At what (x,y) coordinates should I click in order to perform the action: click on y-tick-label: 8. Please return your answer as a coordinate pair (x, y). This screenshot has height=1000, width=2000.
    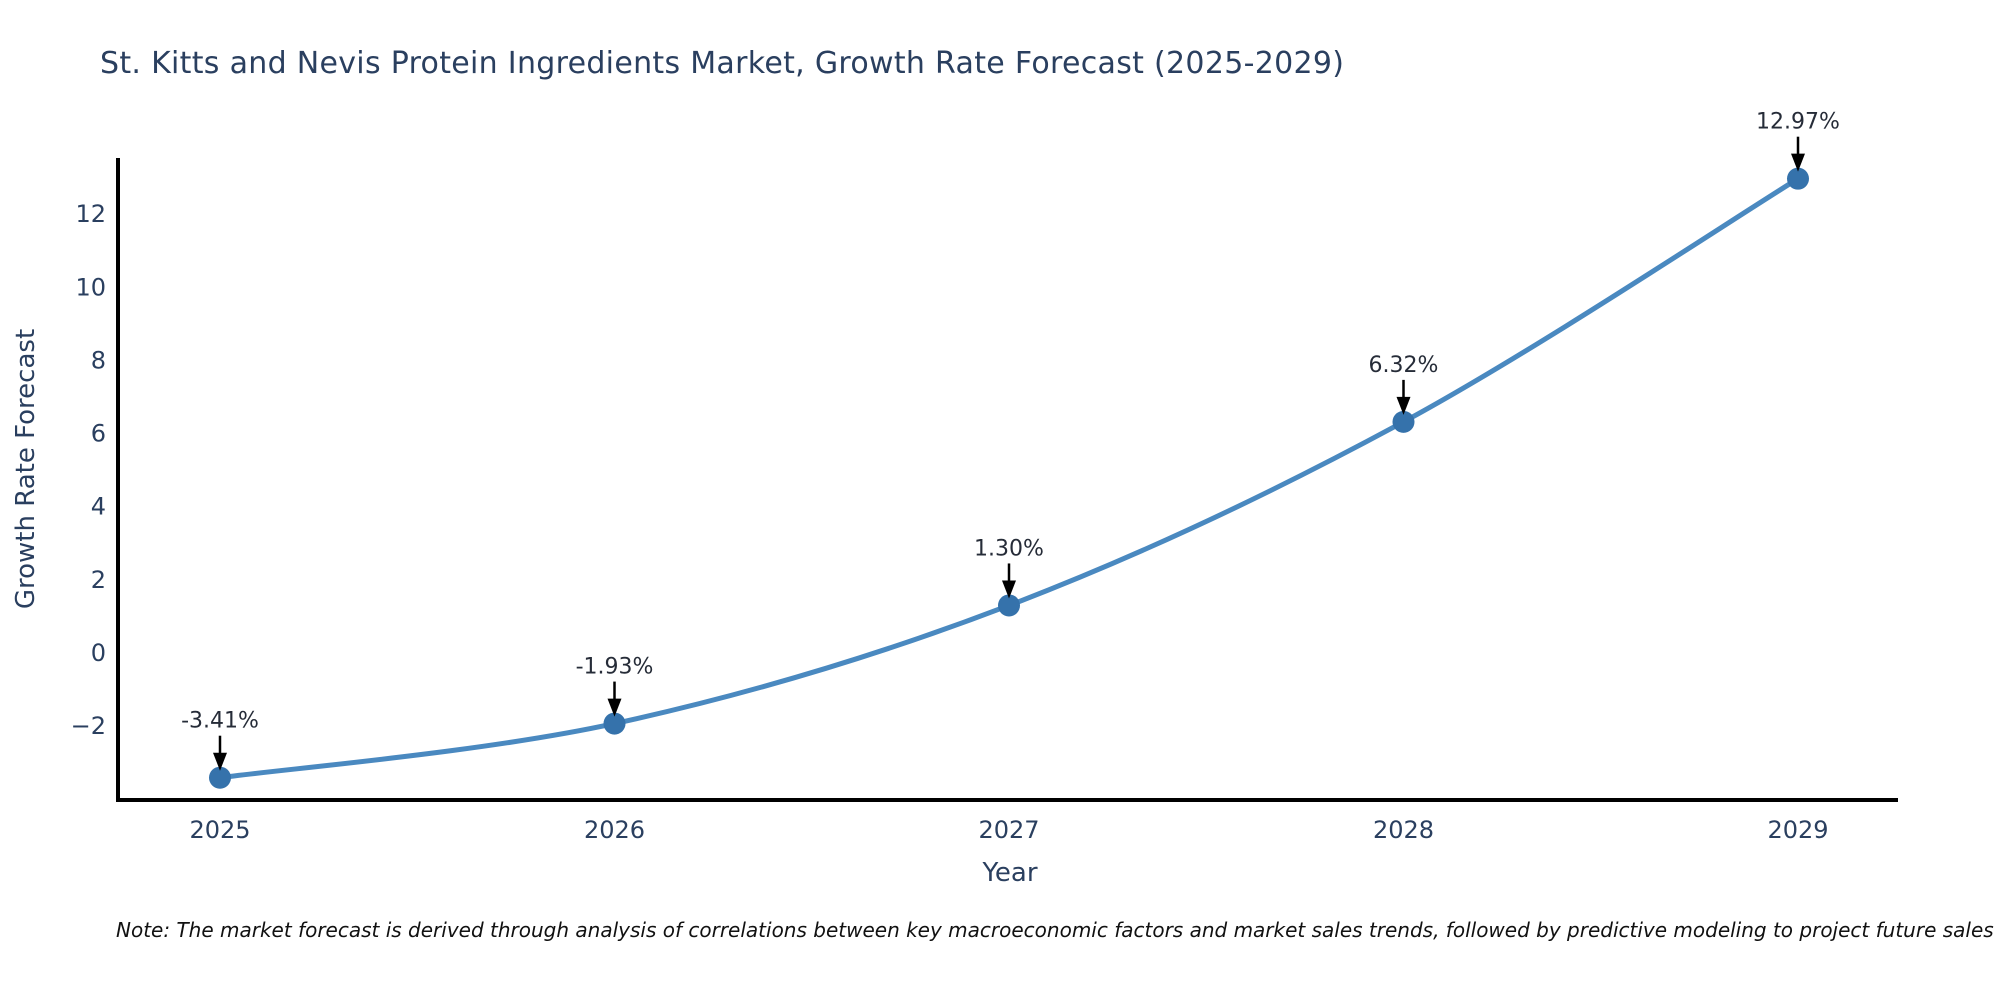
    Looking at the image, I should click on (98, 360).